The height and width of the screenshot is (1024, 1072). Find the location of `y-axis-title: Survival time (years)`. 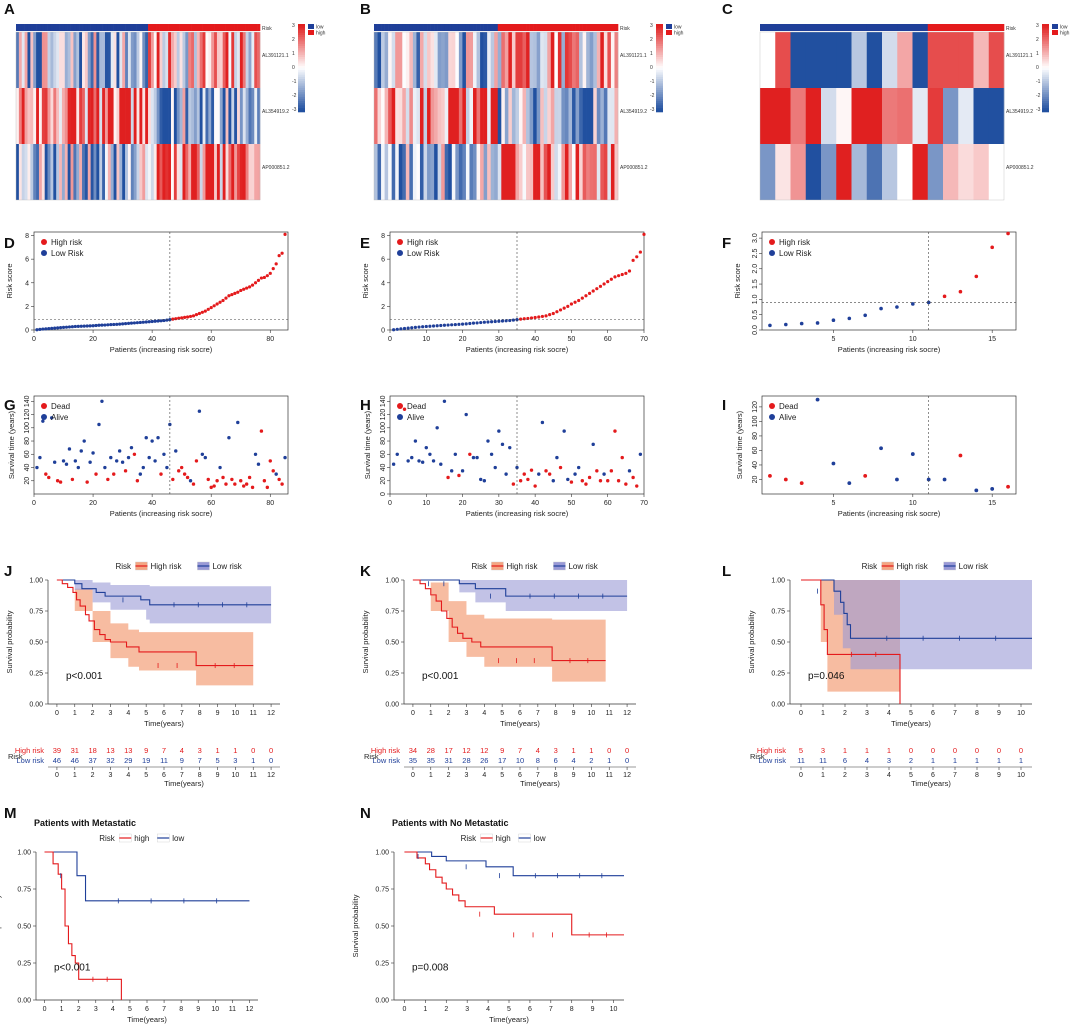

y-axis-title: Survival time (years) is located at coordinates (367, 444).